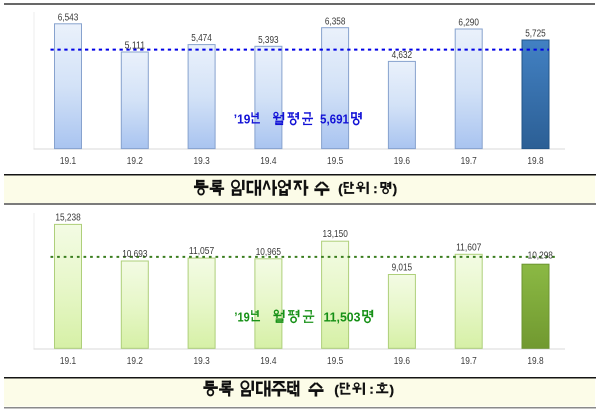  I want to click on svg-text: 6,543, so click(68, 17).